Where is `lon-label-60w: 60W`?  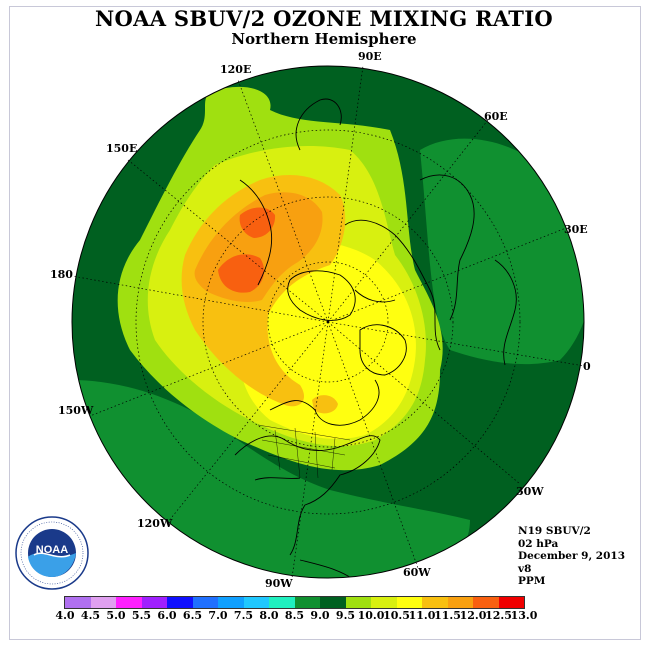
lon-label-60w: 60W is located at coordinates (417, 572).